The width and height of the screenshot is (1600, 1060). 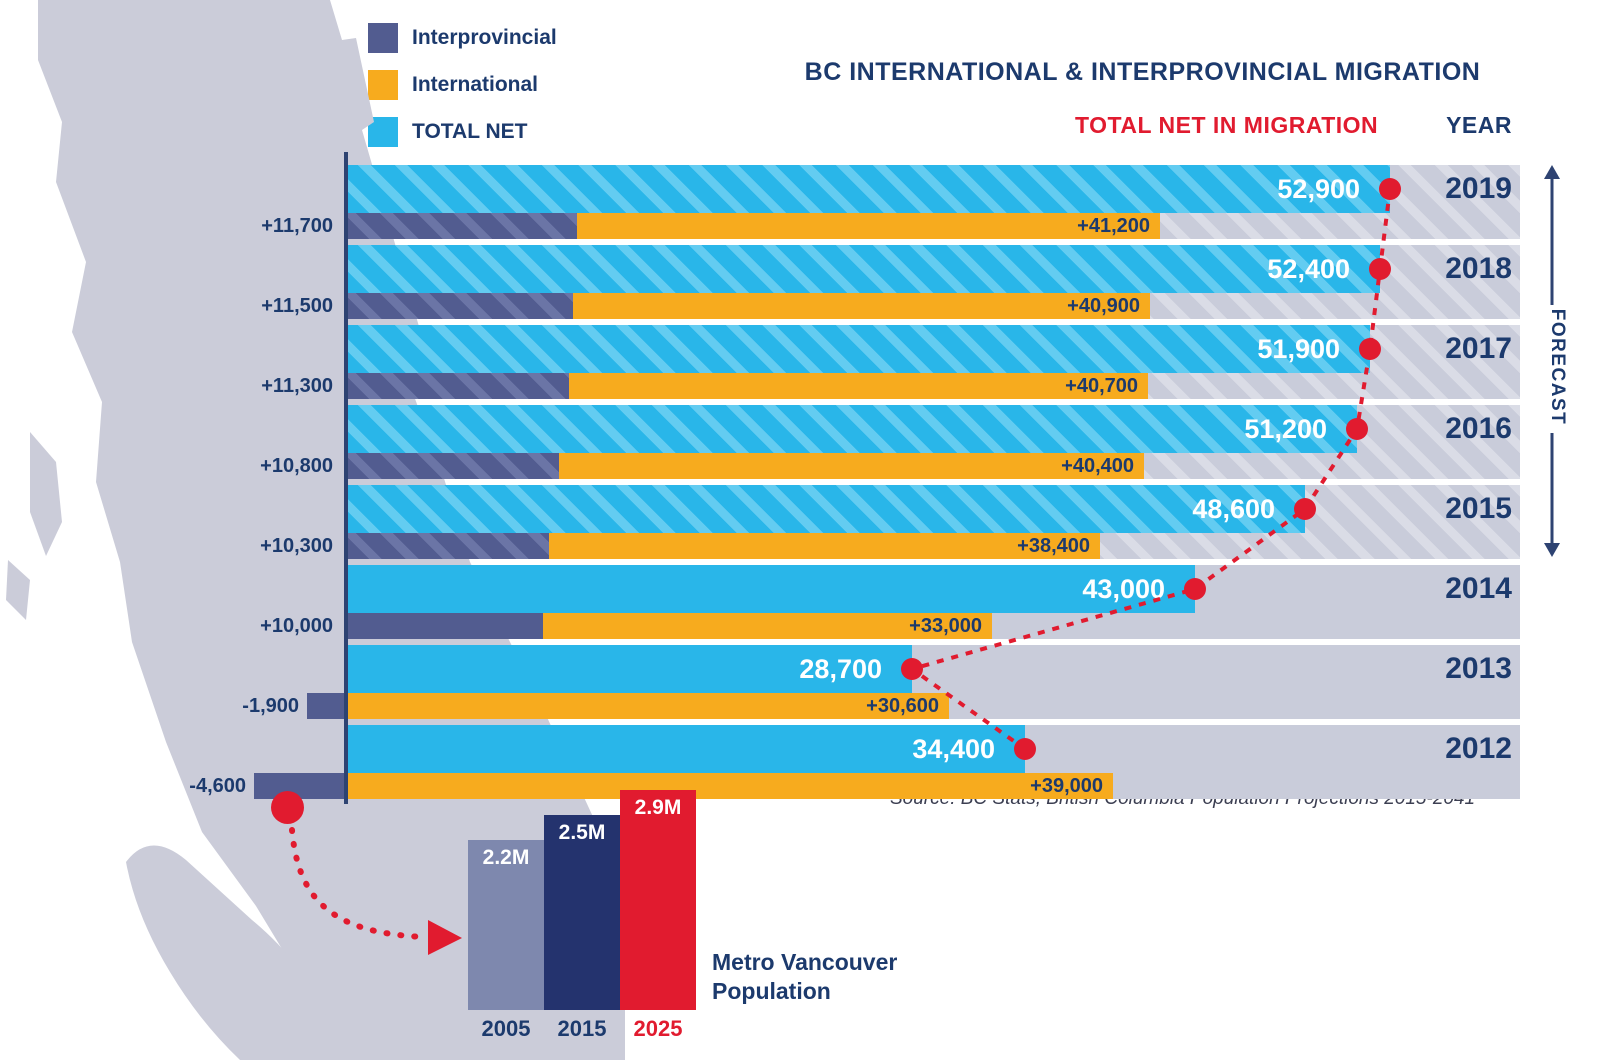 What do you see at coordinates (217, 786) in the screenshot?
I see `interprovincial-value: -4,600` at bounding box center [217, 786].